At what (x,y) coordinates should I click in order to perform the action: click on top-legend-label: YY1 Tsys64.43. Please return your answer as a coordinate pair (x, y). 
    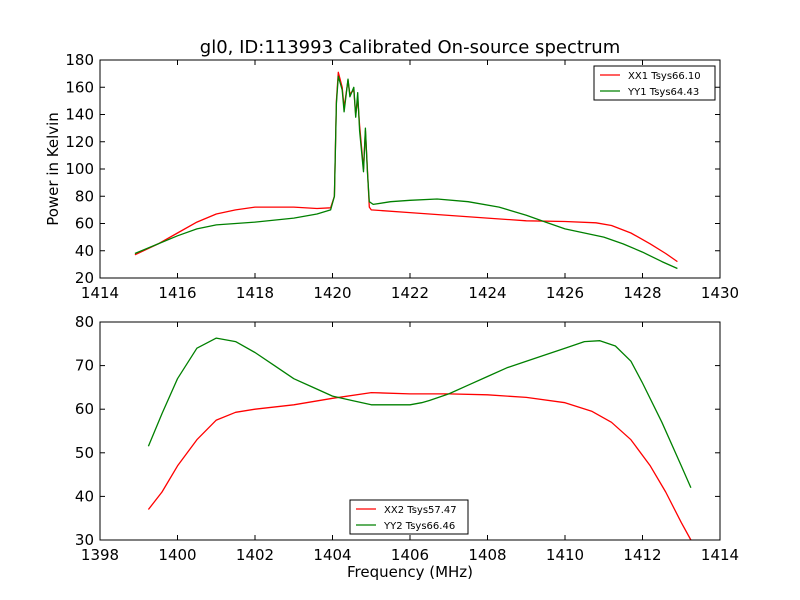
    Looking at the image, I should click on (663, 92).